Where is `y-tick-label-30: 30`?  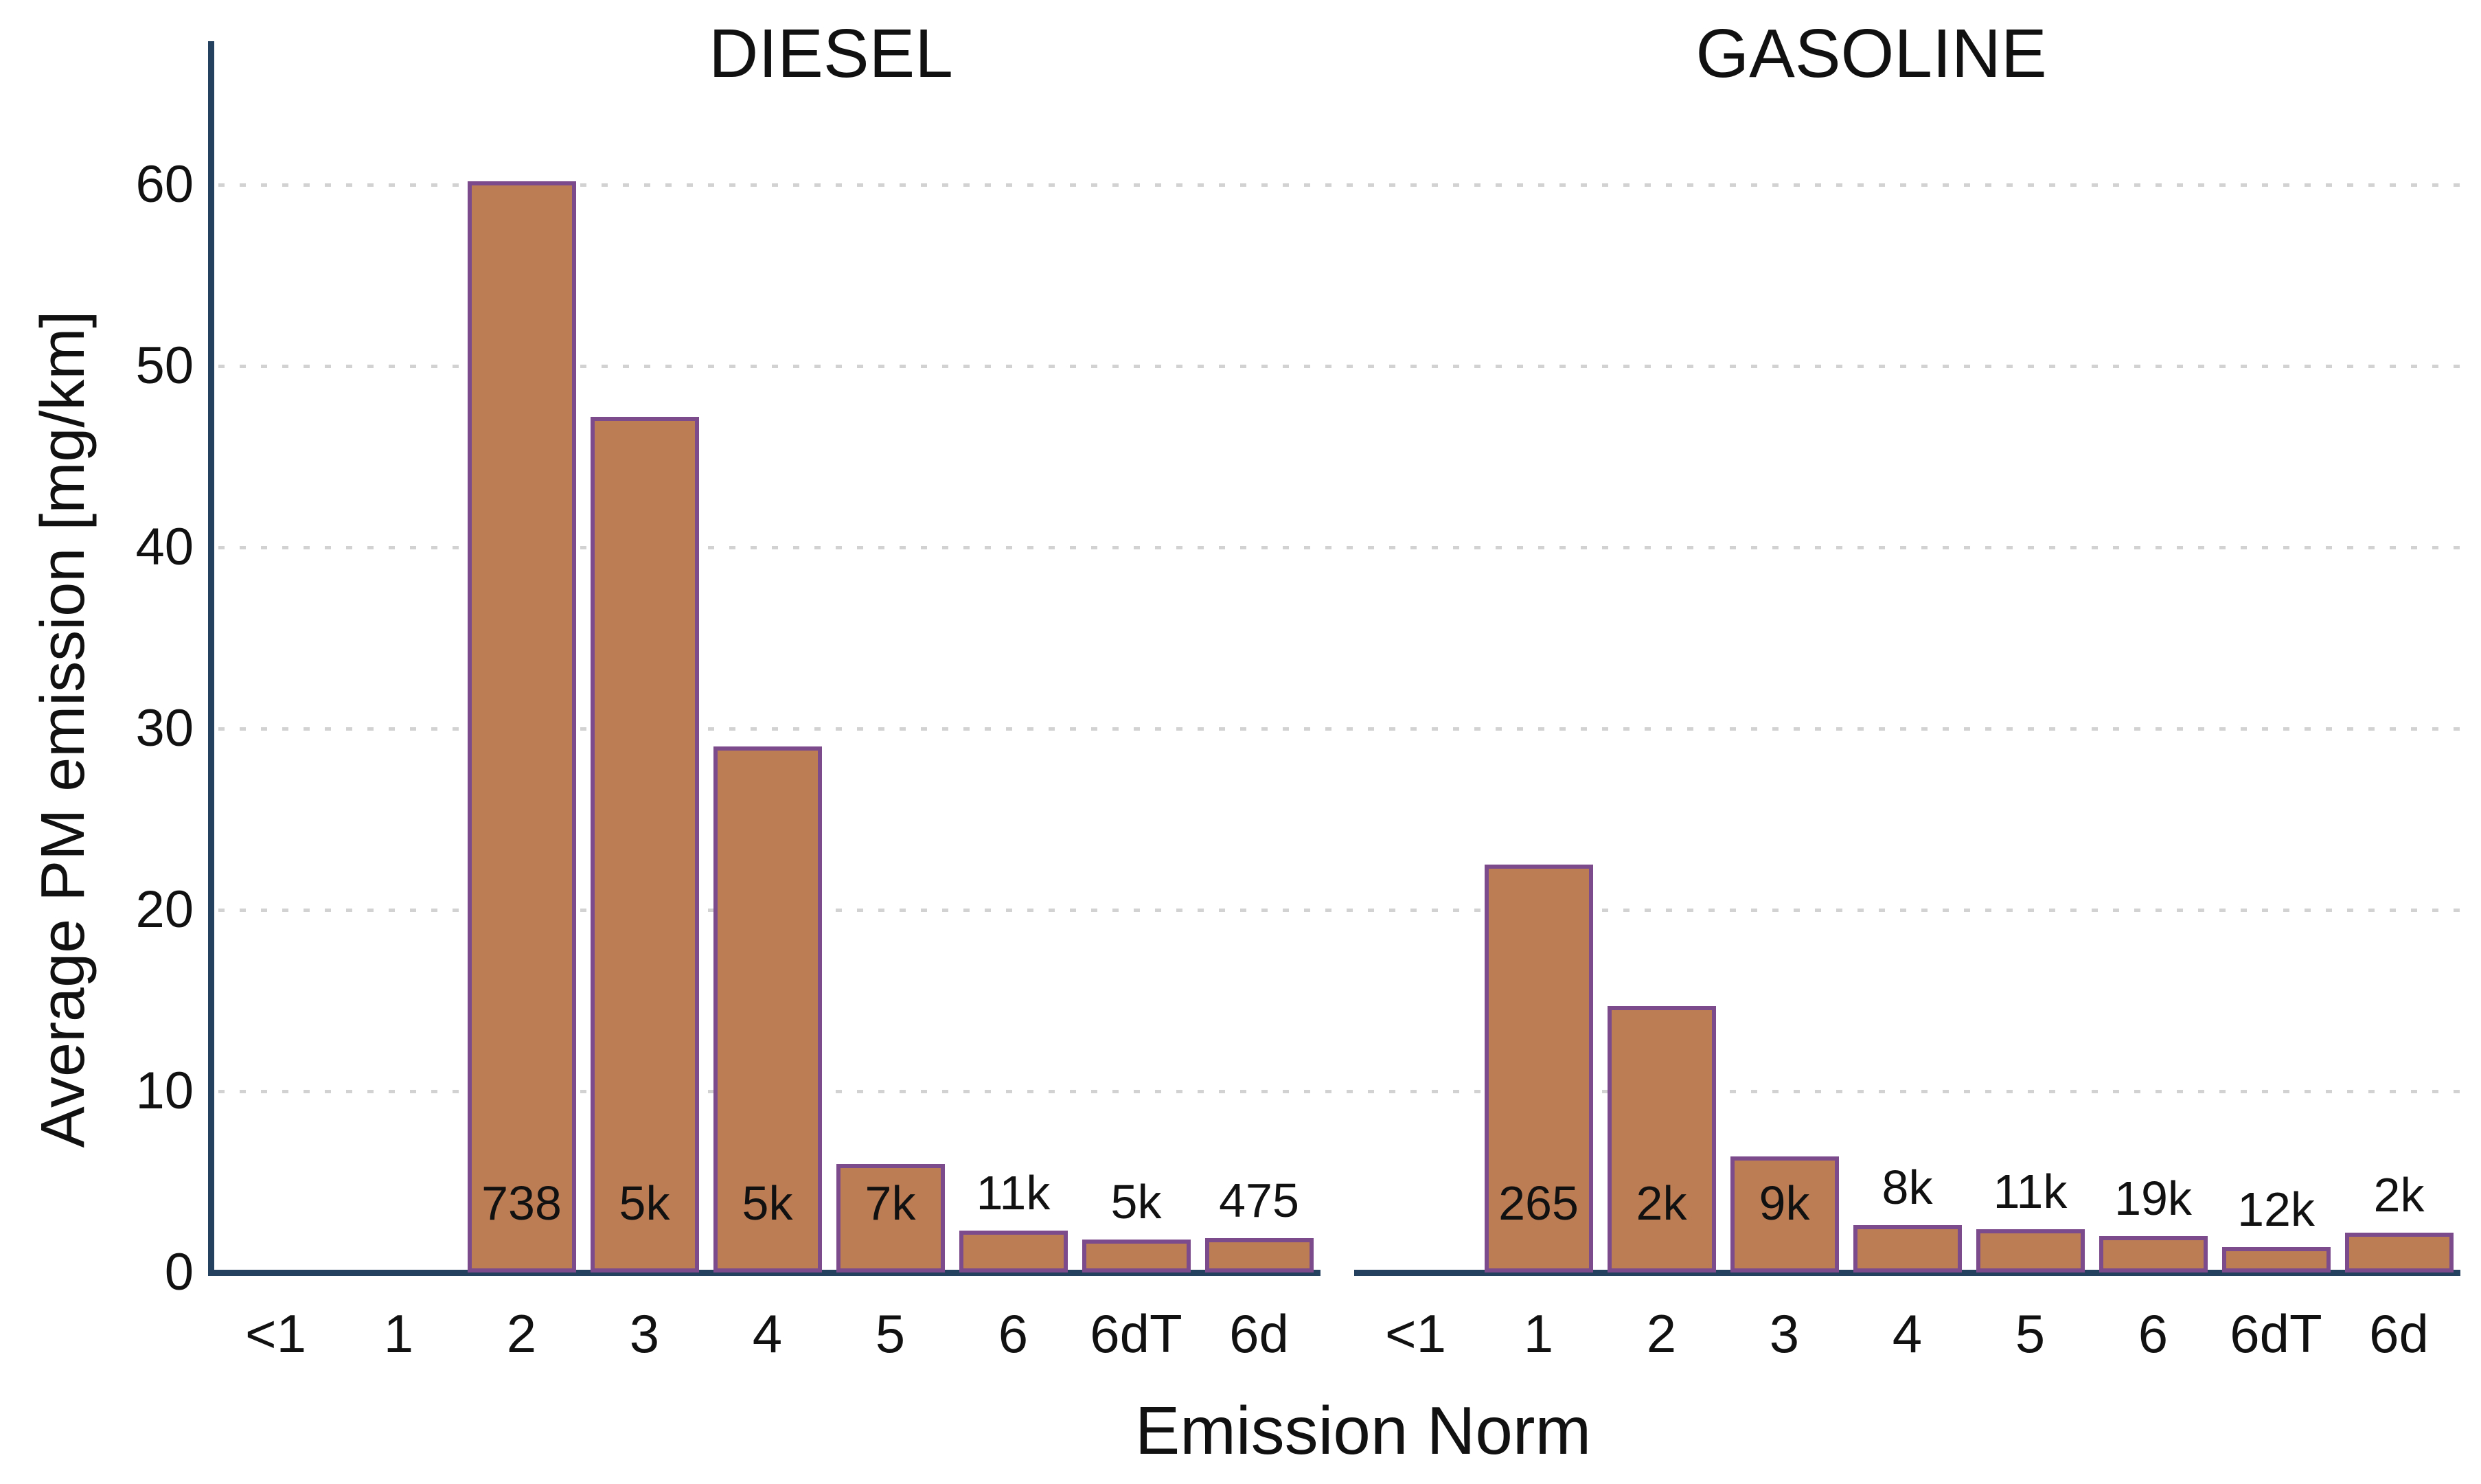 y-tick-label-30: 30 is located at coordinates (164, 728).